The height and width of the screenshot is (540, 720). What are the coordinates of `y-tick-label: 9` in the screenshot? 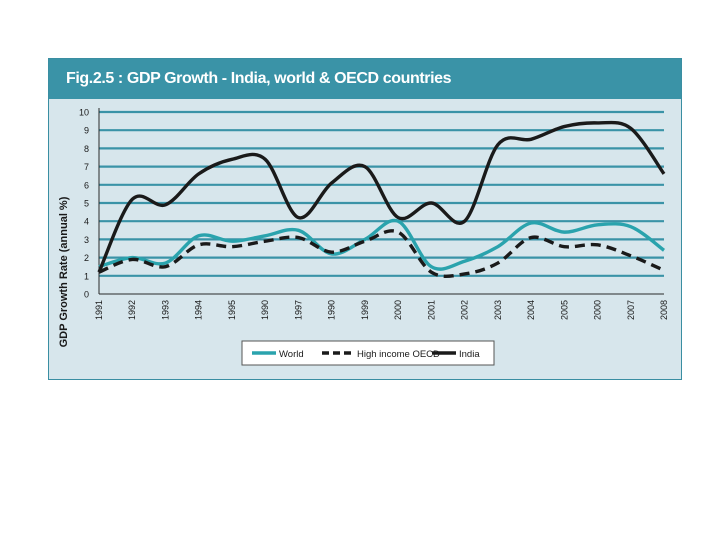 It's located at (86, 131).